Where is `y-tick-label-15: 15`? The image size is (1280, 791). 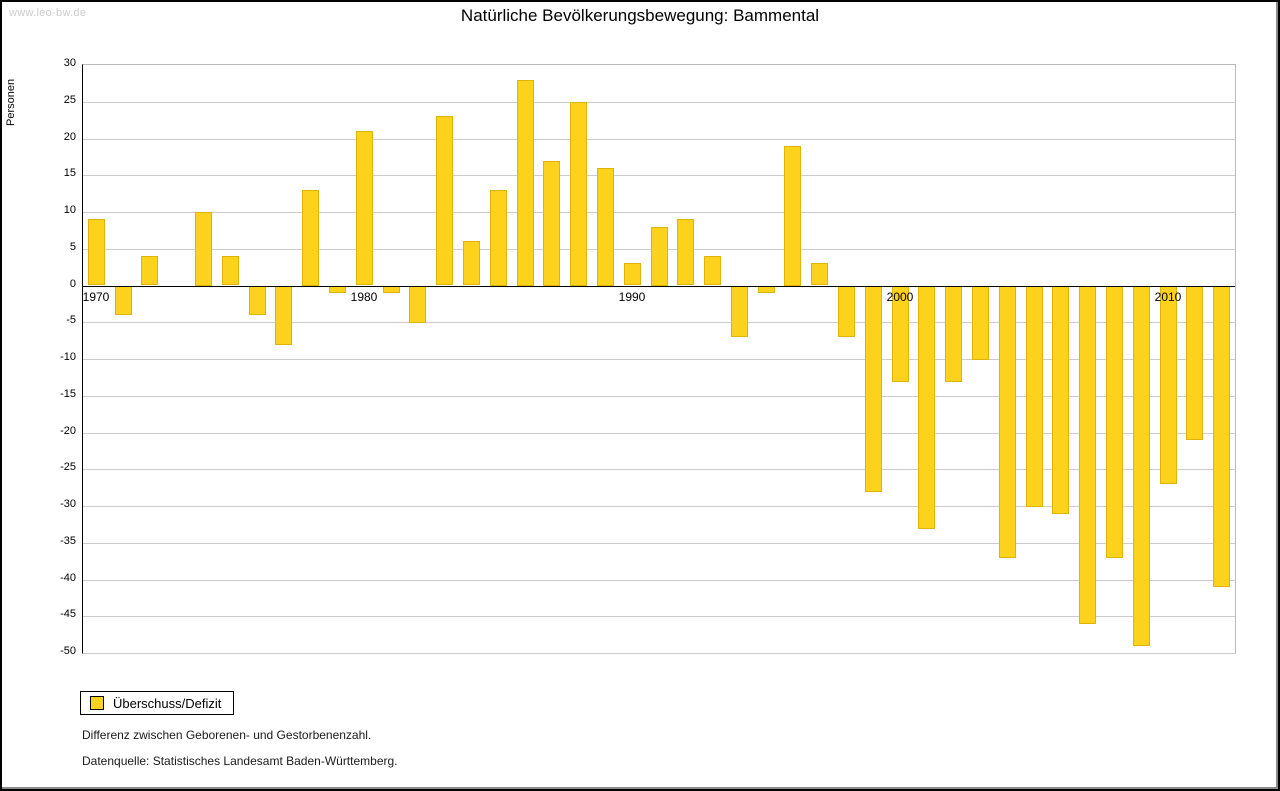 y-tick-label-15: 15 is located at coordinates (69, 173).